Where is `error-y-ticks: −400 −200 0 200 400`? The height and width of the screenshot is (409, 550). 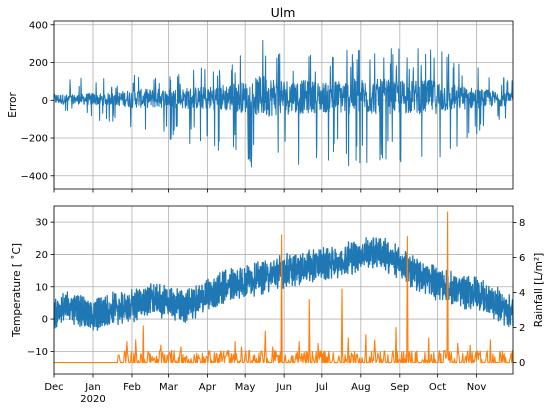 error-y-ticks: −400 −200 0 200 400 is located at coordinates (37, 101).